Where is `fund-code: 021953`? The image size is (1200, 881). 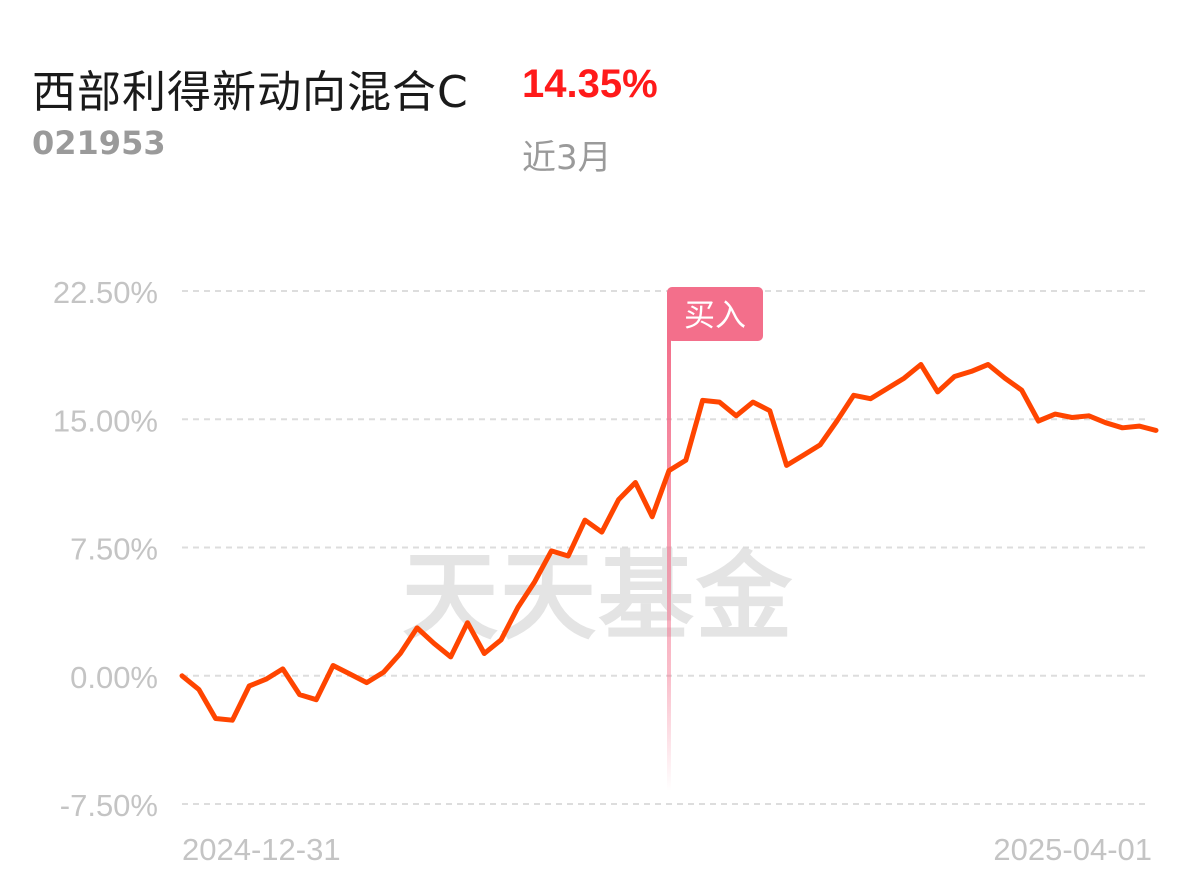
fund-code: 021953 is located at coordinates (99, 143).